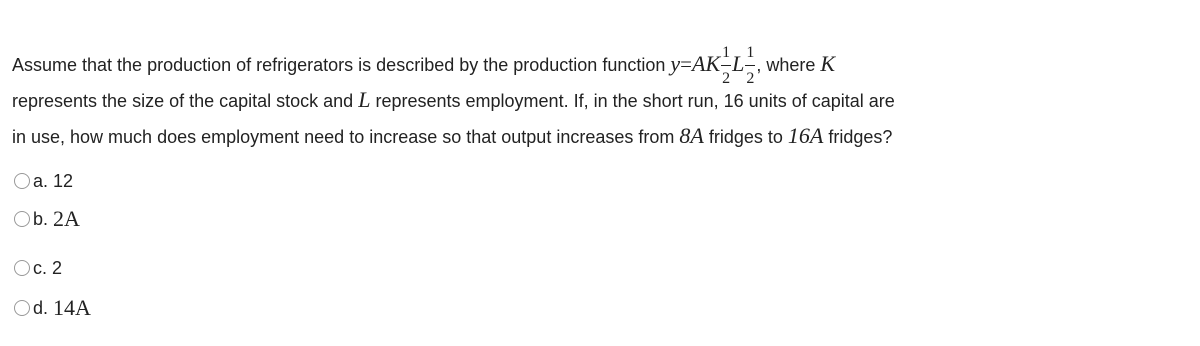 This screenshot has height=346, width=1200. Describe the element at coordinates (66, 218) in the screenshot. I see `option-answer: 2A` at that location.